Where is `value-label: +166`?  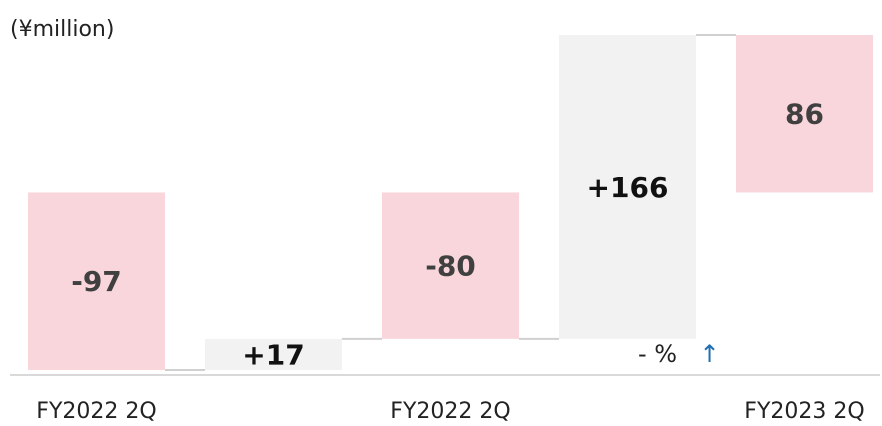 value-label: +166 is located at coordinates (628, 187).